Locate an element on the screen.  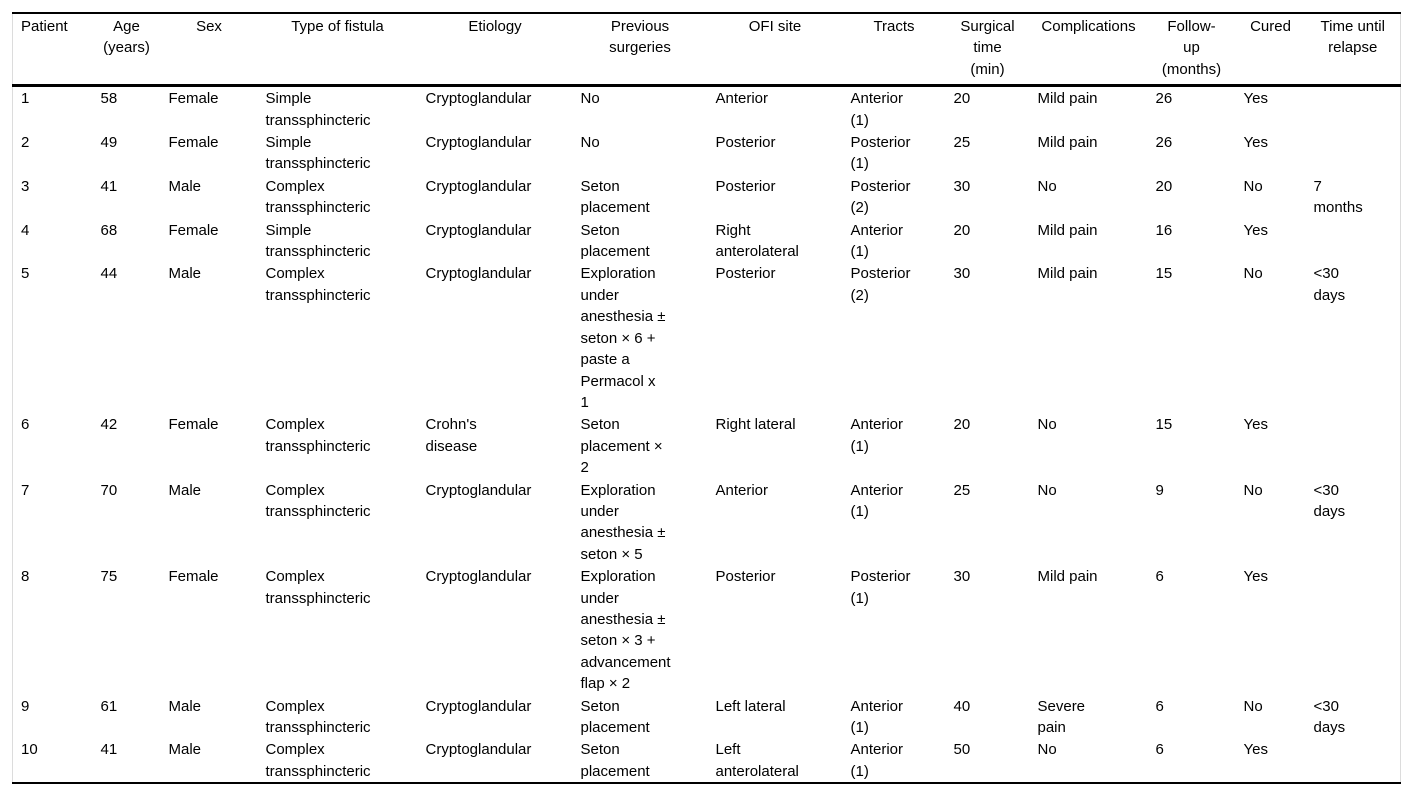
table-cell-time-until-relapse: 7 months is located at coordinates (1338, 197).